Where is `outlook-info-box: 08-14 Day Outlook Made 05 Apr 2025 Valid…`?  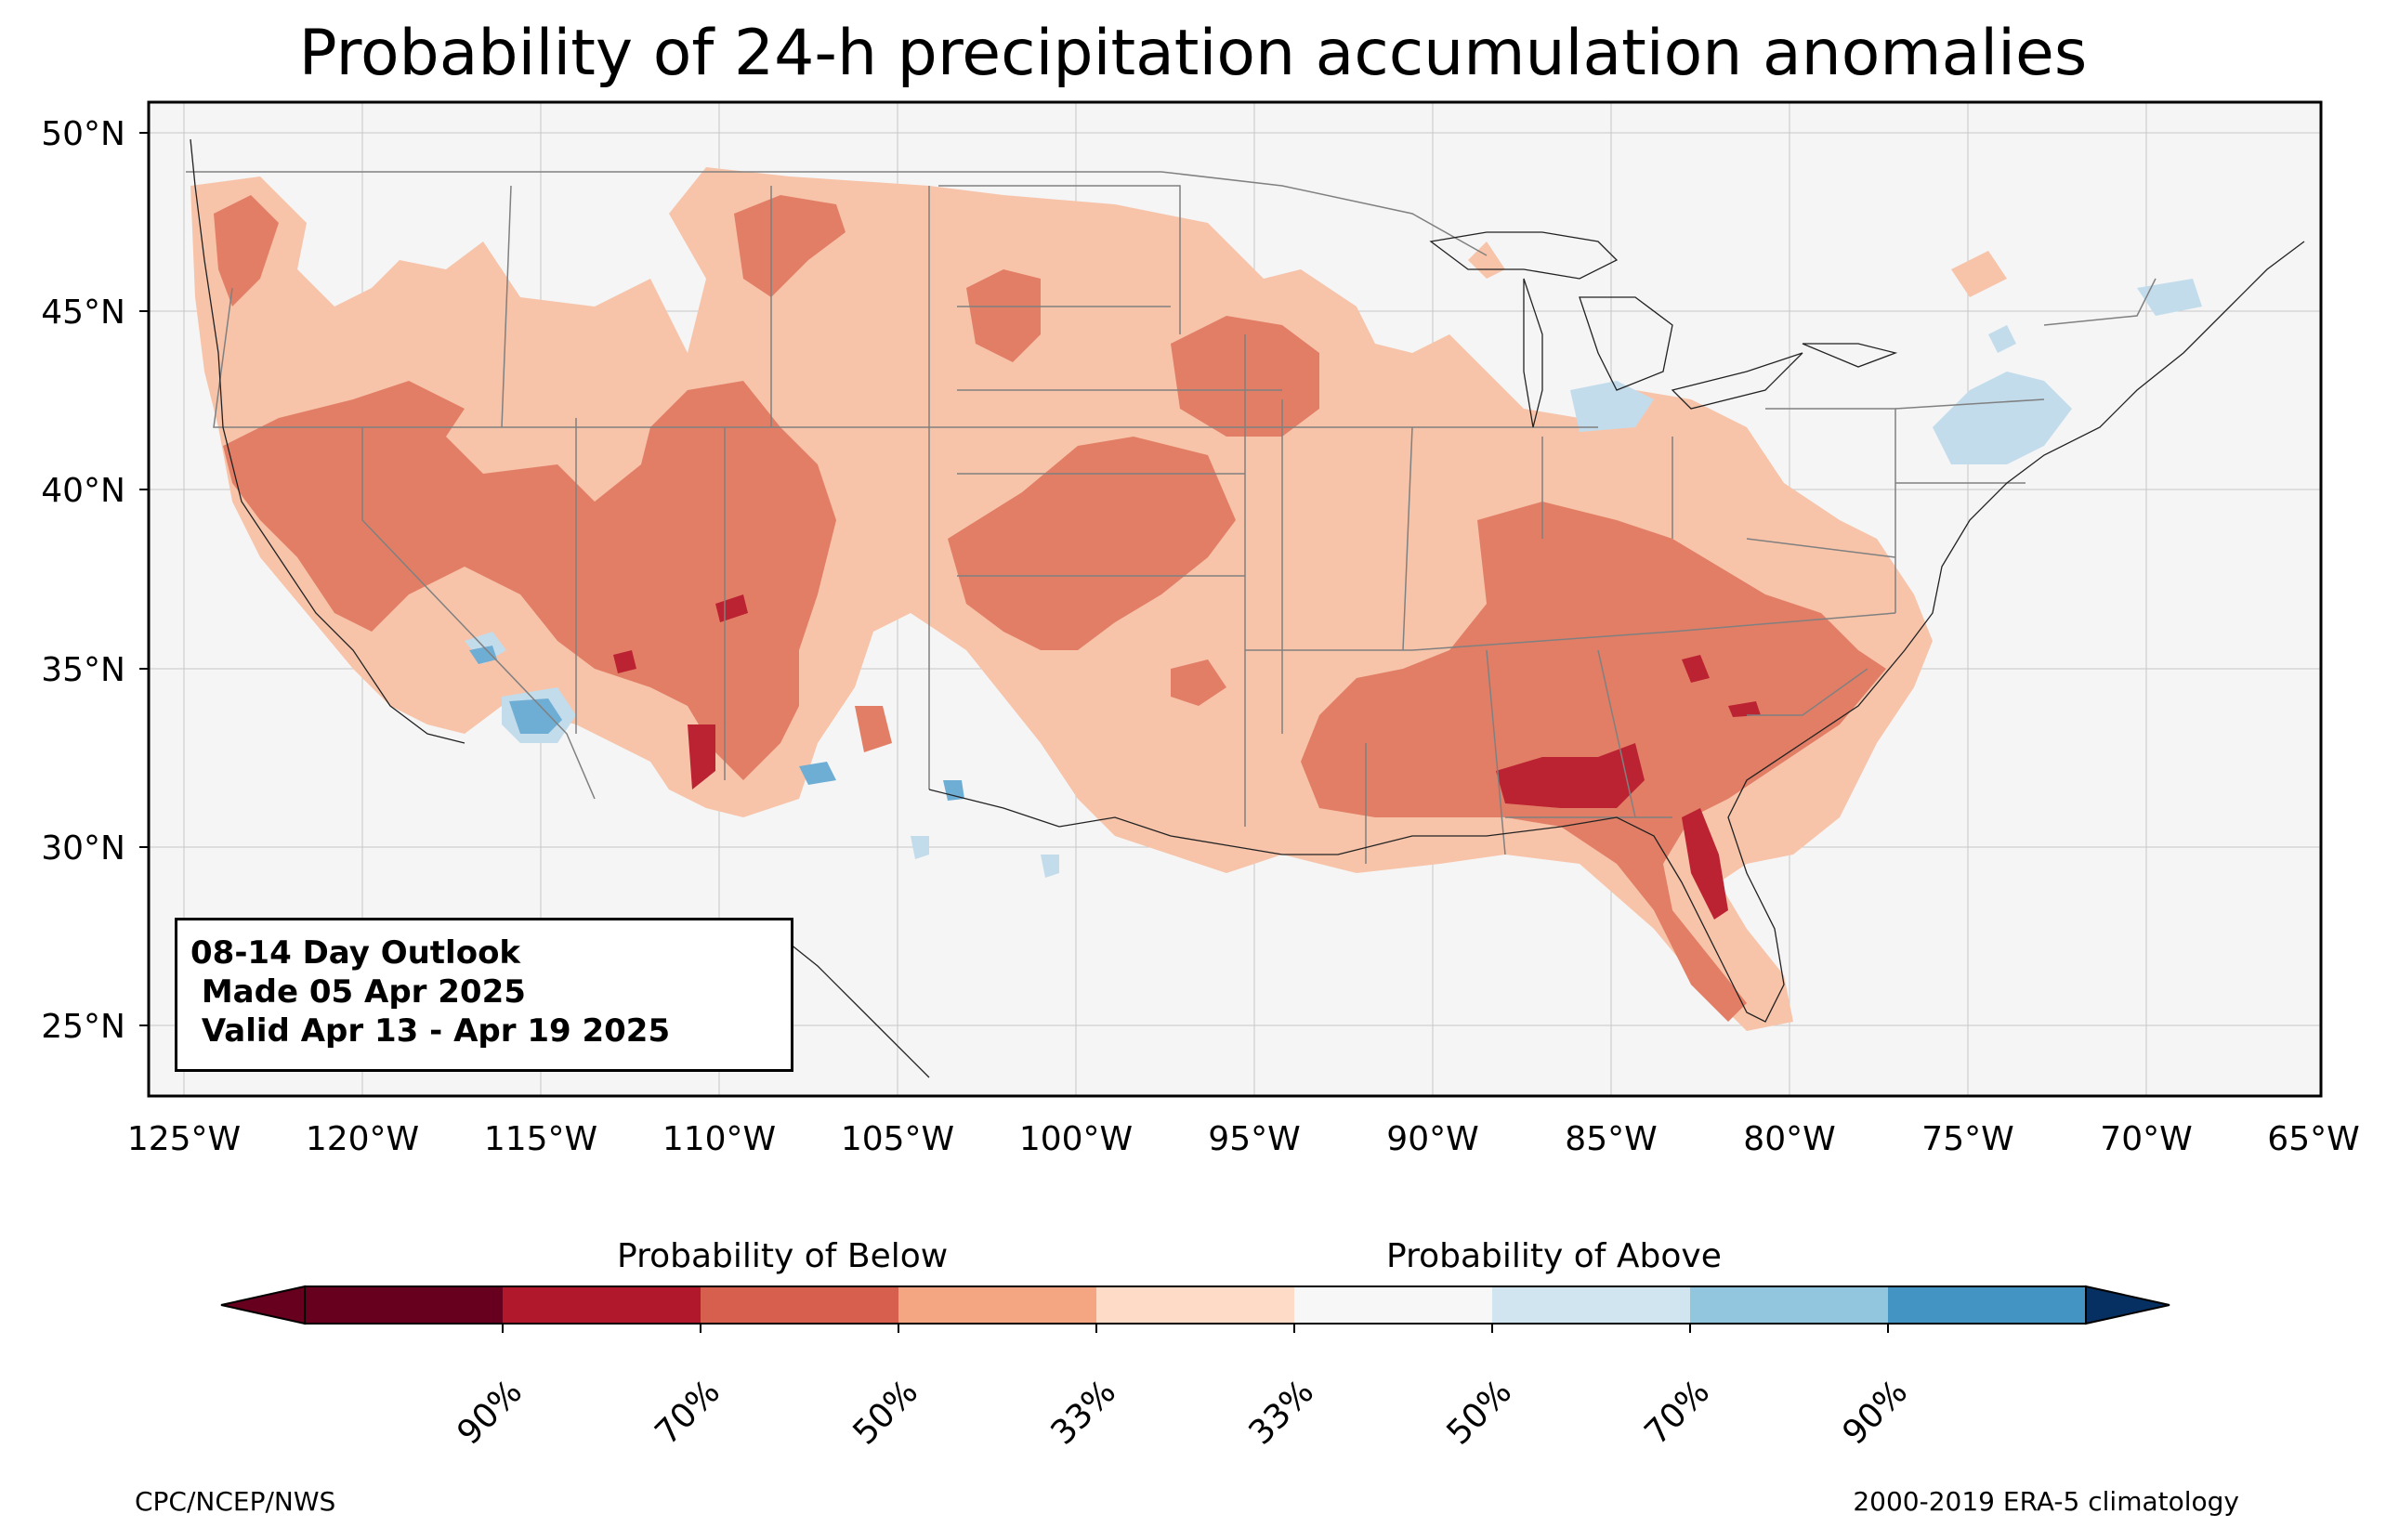 outlook-info-box: 08-14 Day Outlook Made 05 Apr 2025 Valid… is located at coordinates (484, 995).